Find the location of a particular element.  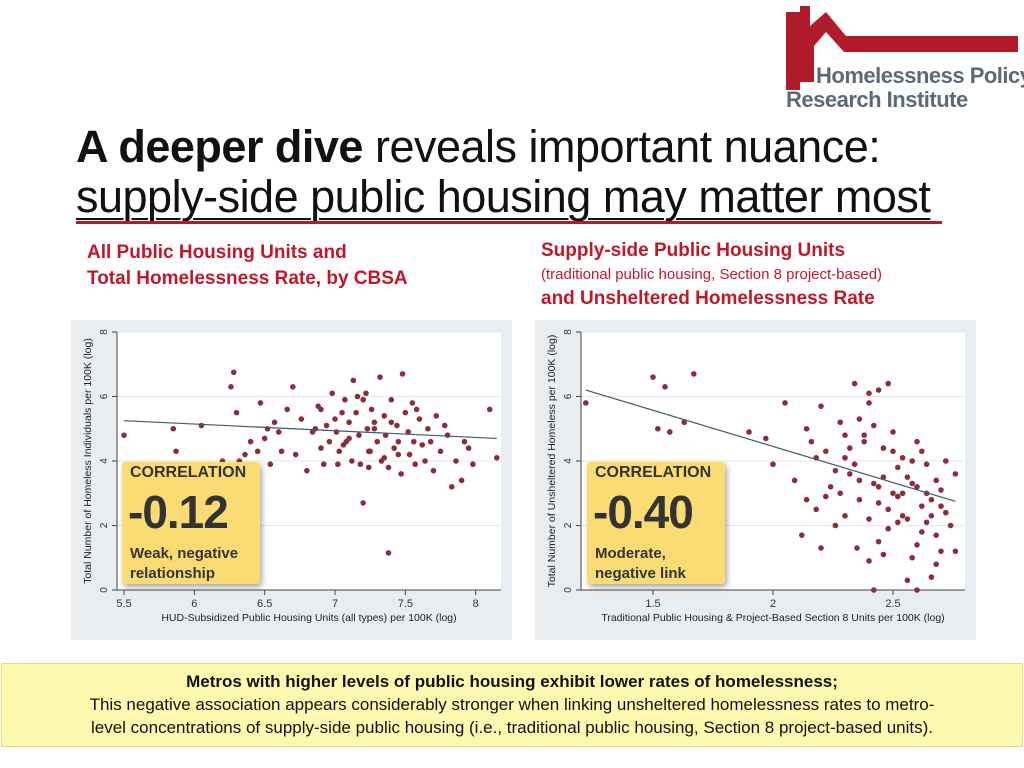

correlation-desc-line1: Moderate, is located at coordinates (630, 553).